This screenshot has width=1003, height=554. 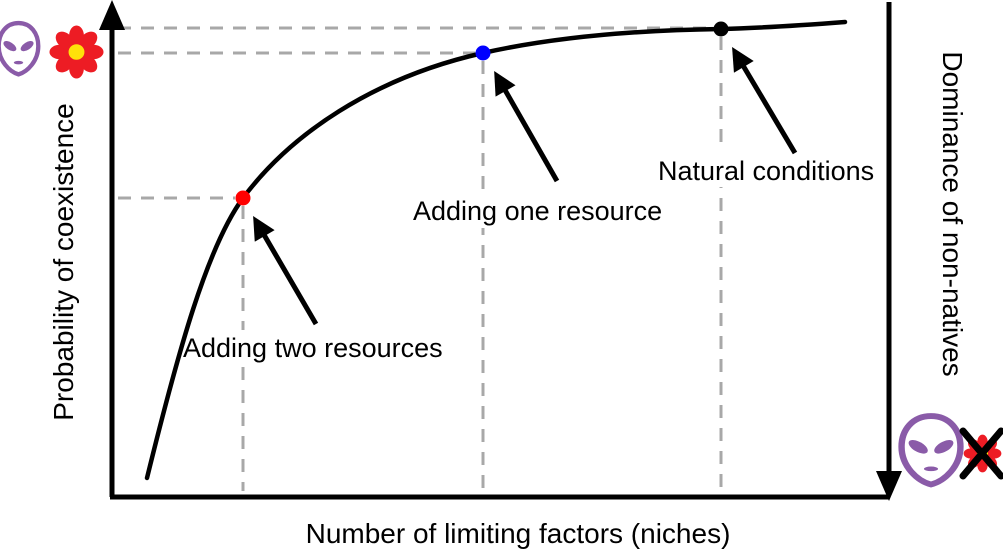 What do you see at coordinates (286, 271) in the screenshot?
I see `arrow-to-red-point-icon` at bounding box center [286, 271].